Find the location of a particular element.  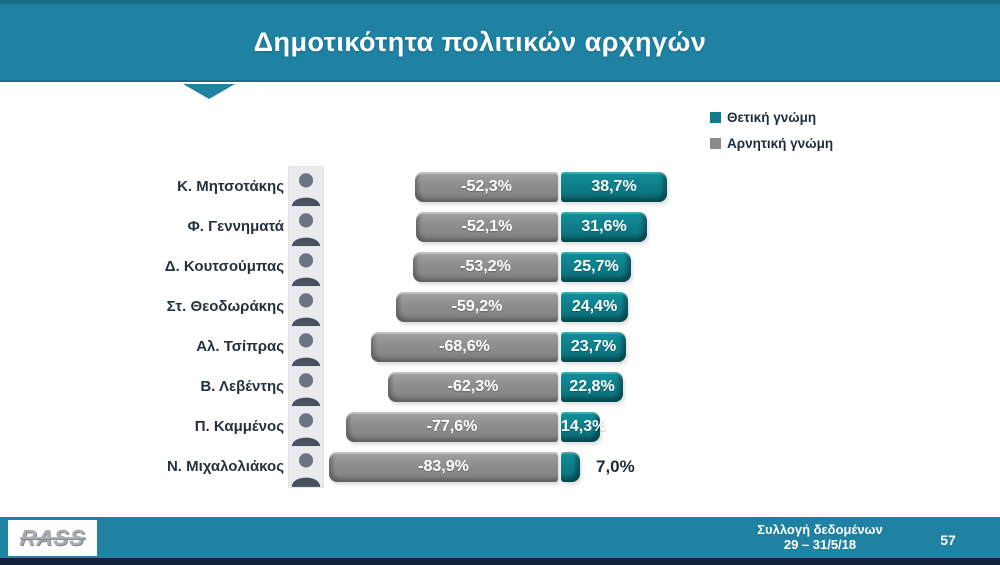

rass-logo-text: RASS is located at coordinates (52, 537).